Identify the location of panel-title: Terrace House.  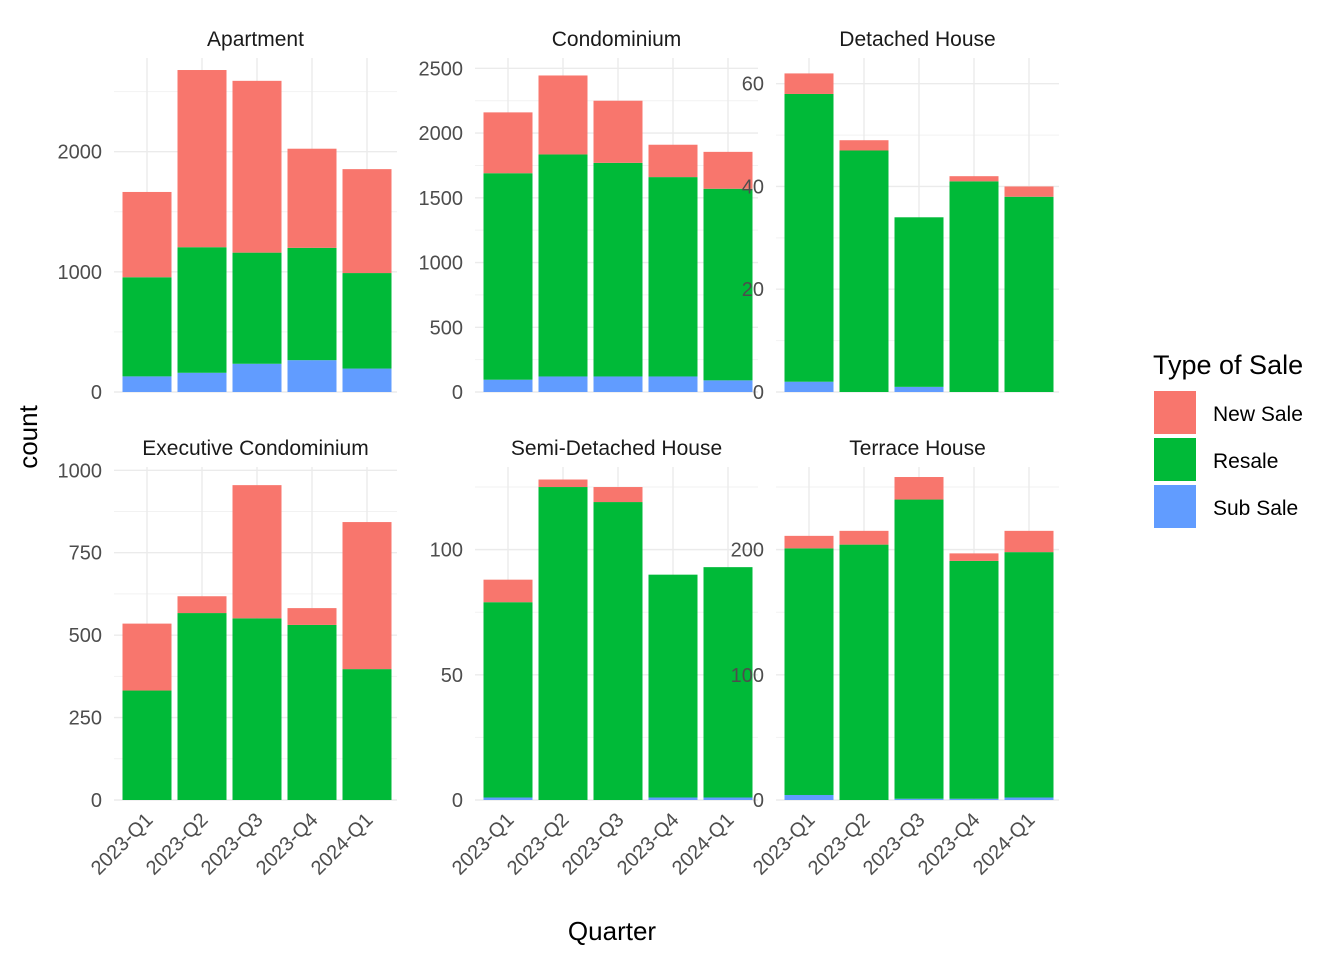
(917, 448).